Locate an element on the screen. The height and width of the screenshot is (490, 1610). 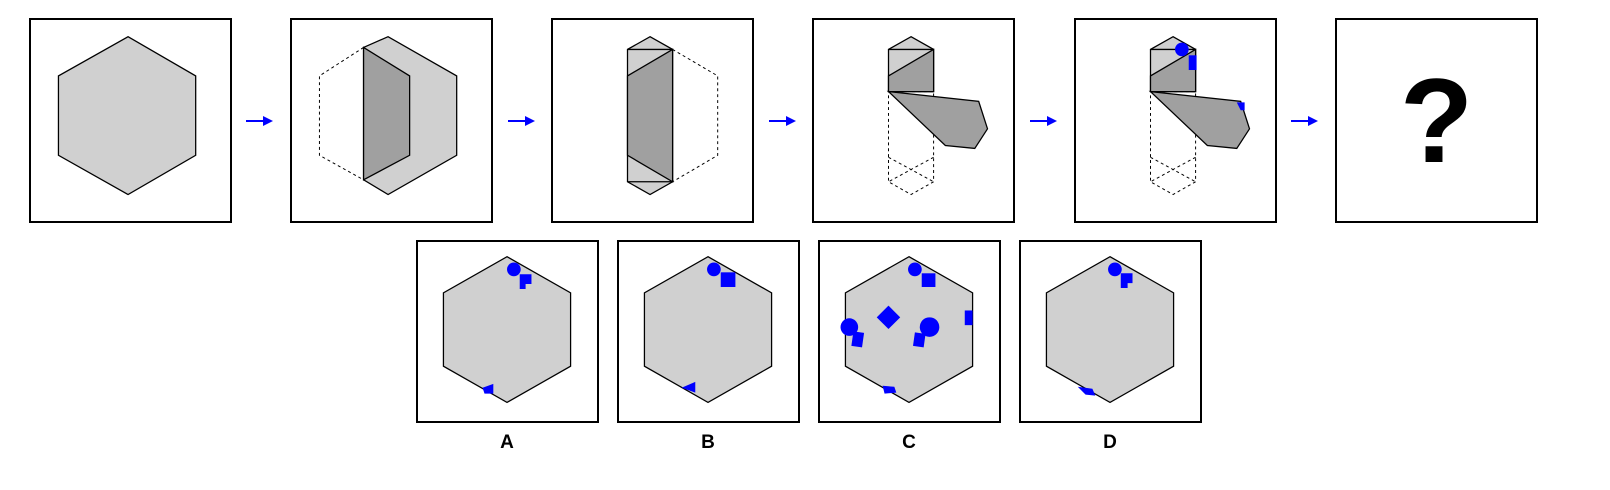
step-3-panel is located at coordinates (652, 120).